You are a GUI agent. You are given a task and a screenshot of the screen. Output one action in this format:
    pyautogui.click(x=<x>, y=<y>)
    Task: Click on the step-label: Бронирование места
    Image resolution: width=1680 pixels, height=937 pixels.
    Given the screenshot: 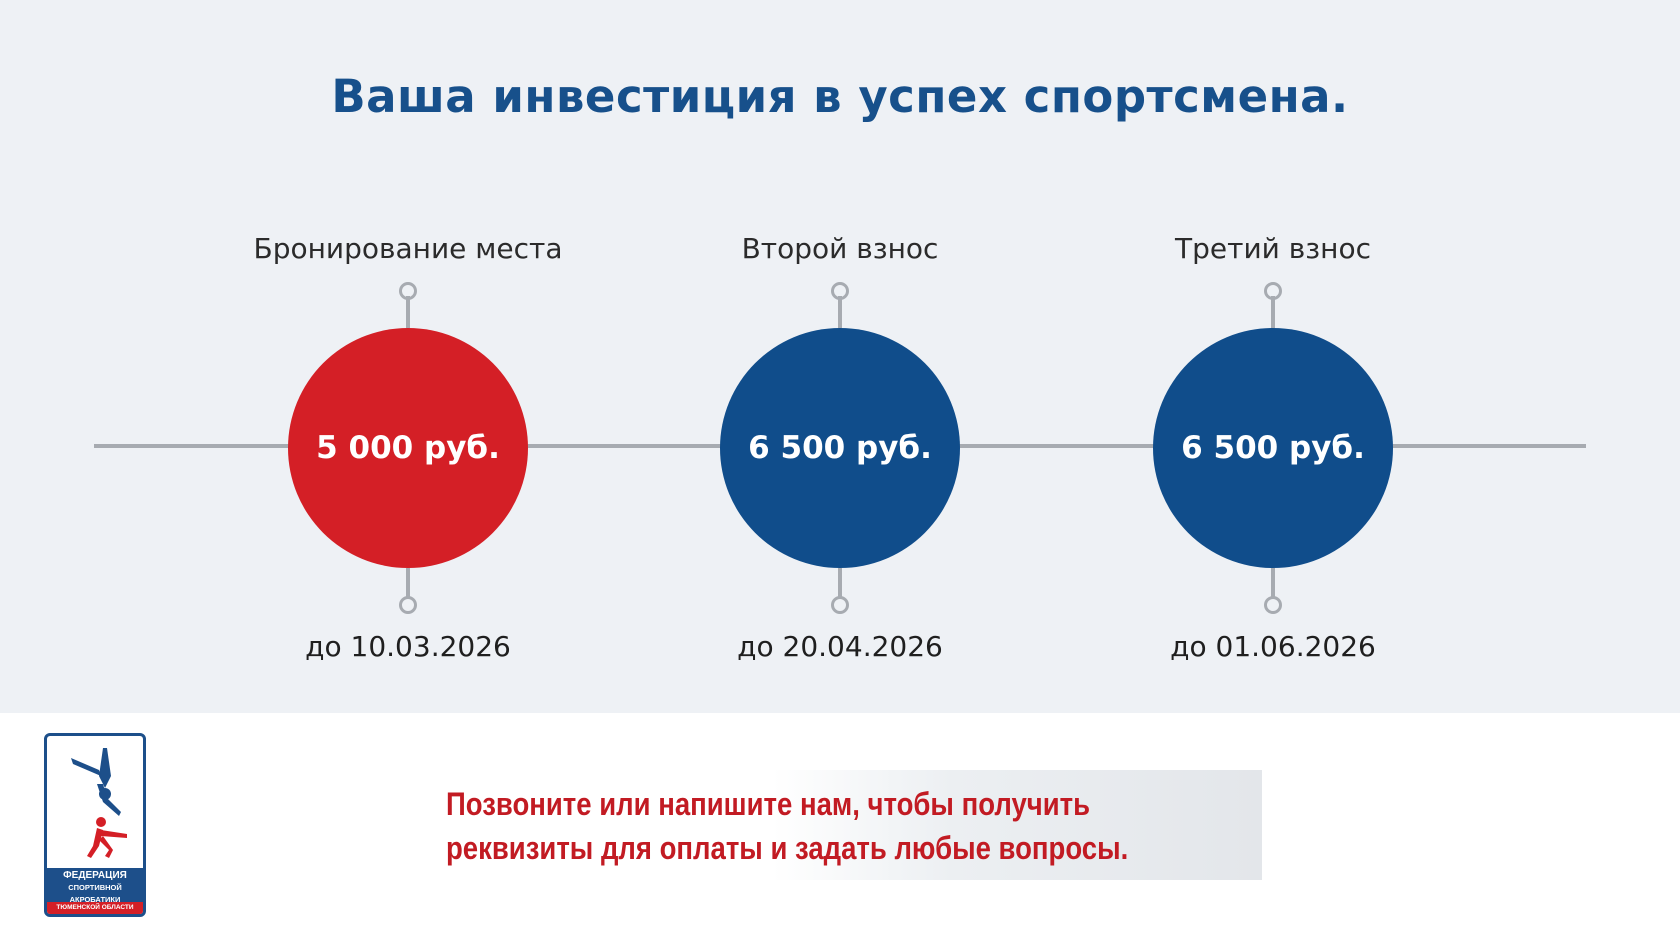 What is the action you would take?
    pyautogui.click(x=408, y=248)
    